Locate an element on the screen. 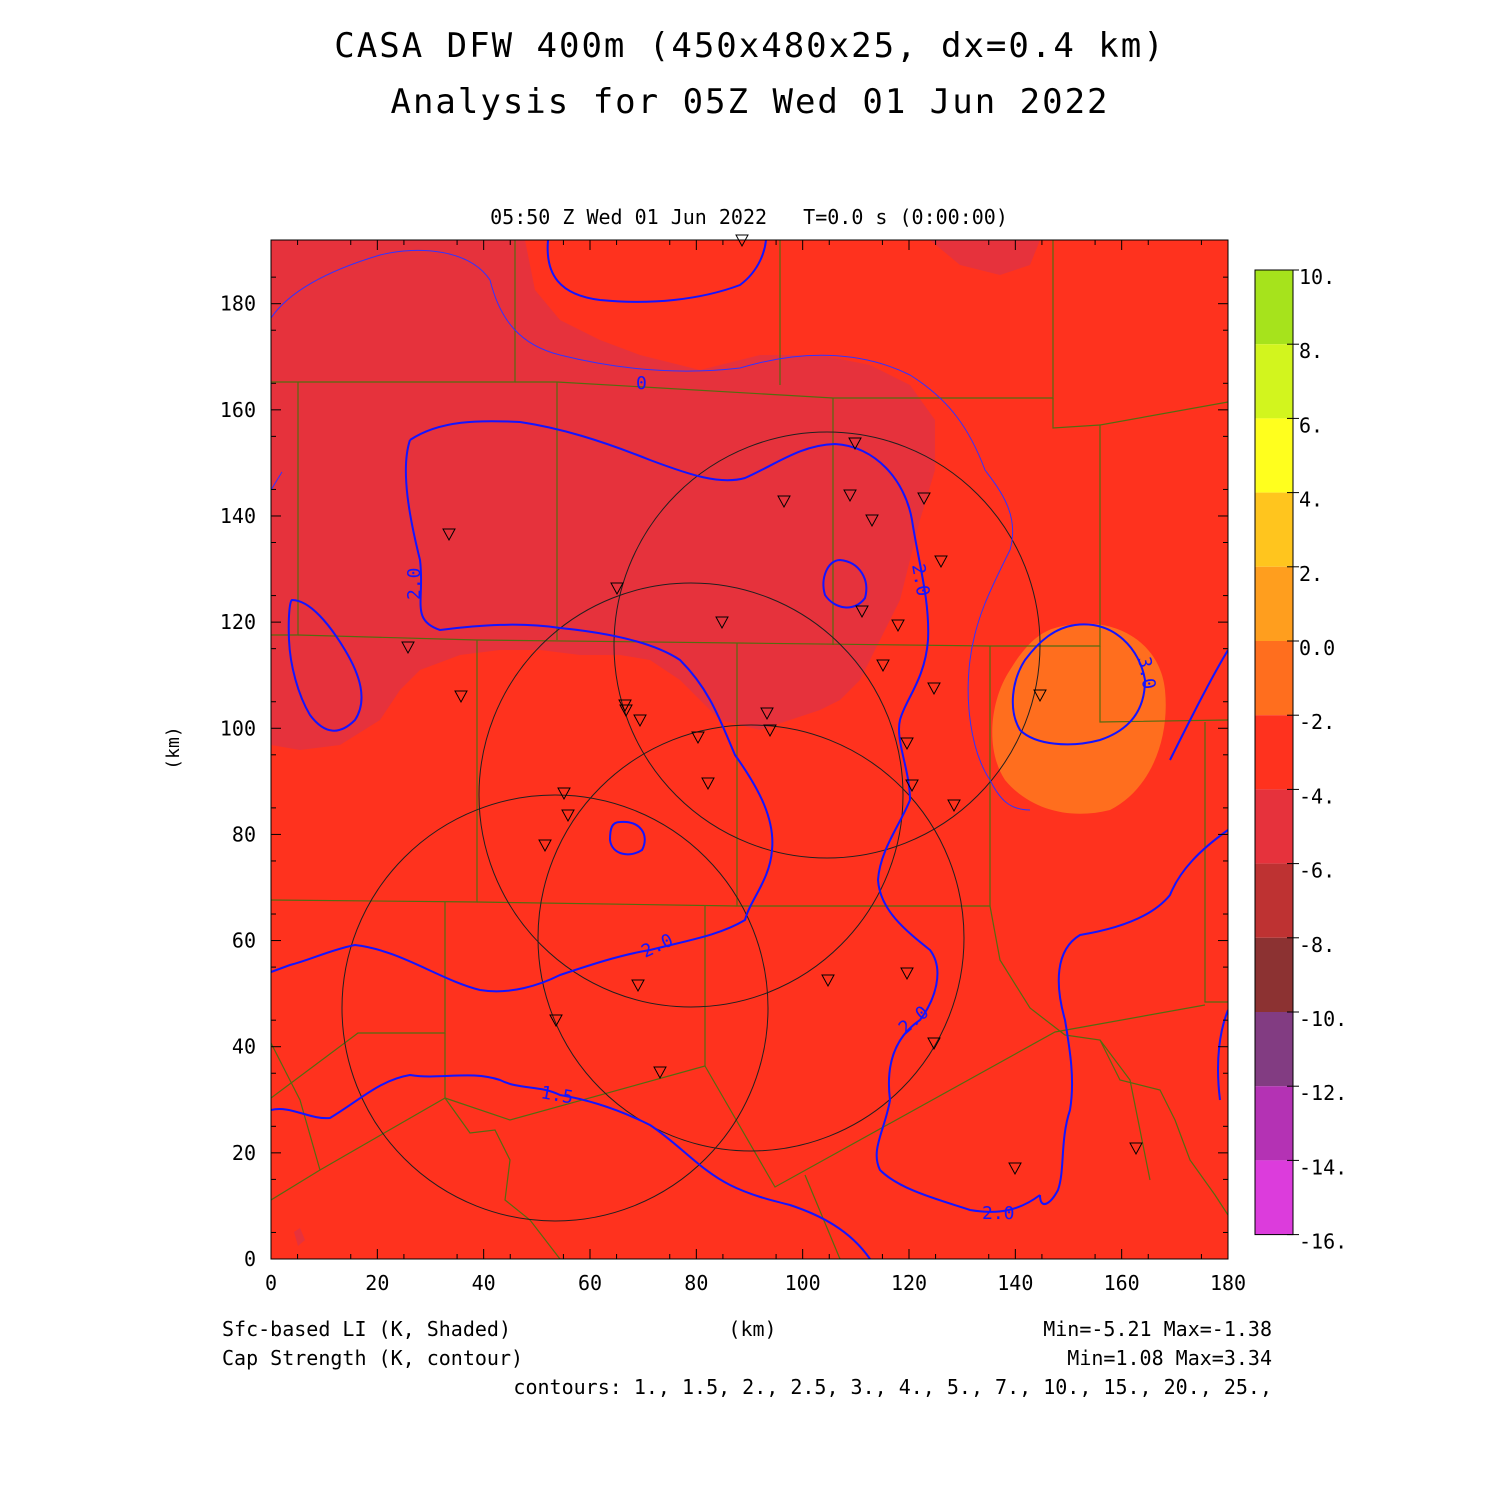 Image resolution: width=1500 pixels, height=1500 pixels. colorbar-frame is located at coordinates (1274, 752).